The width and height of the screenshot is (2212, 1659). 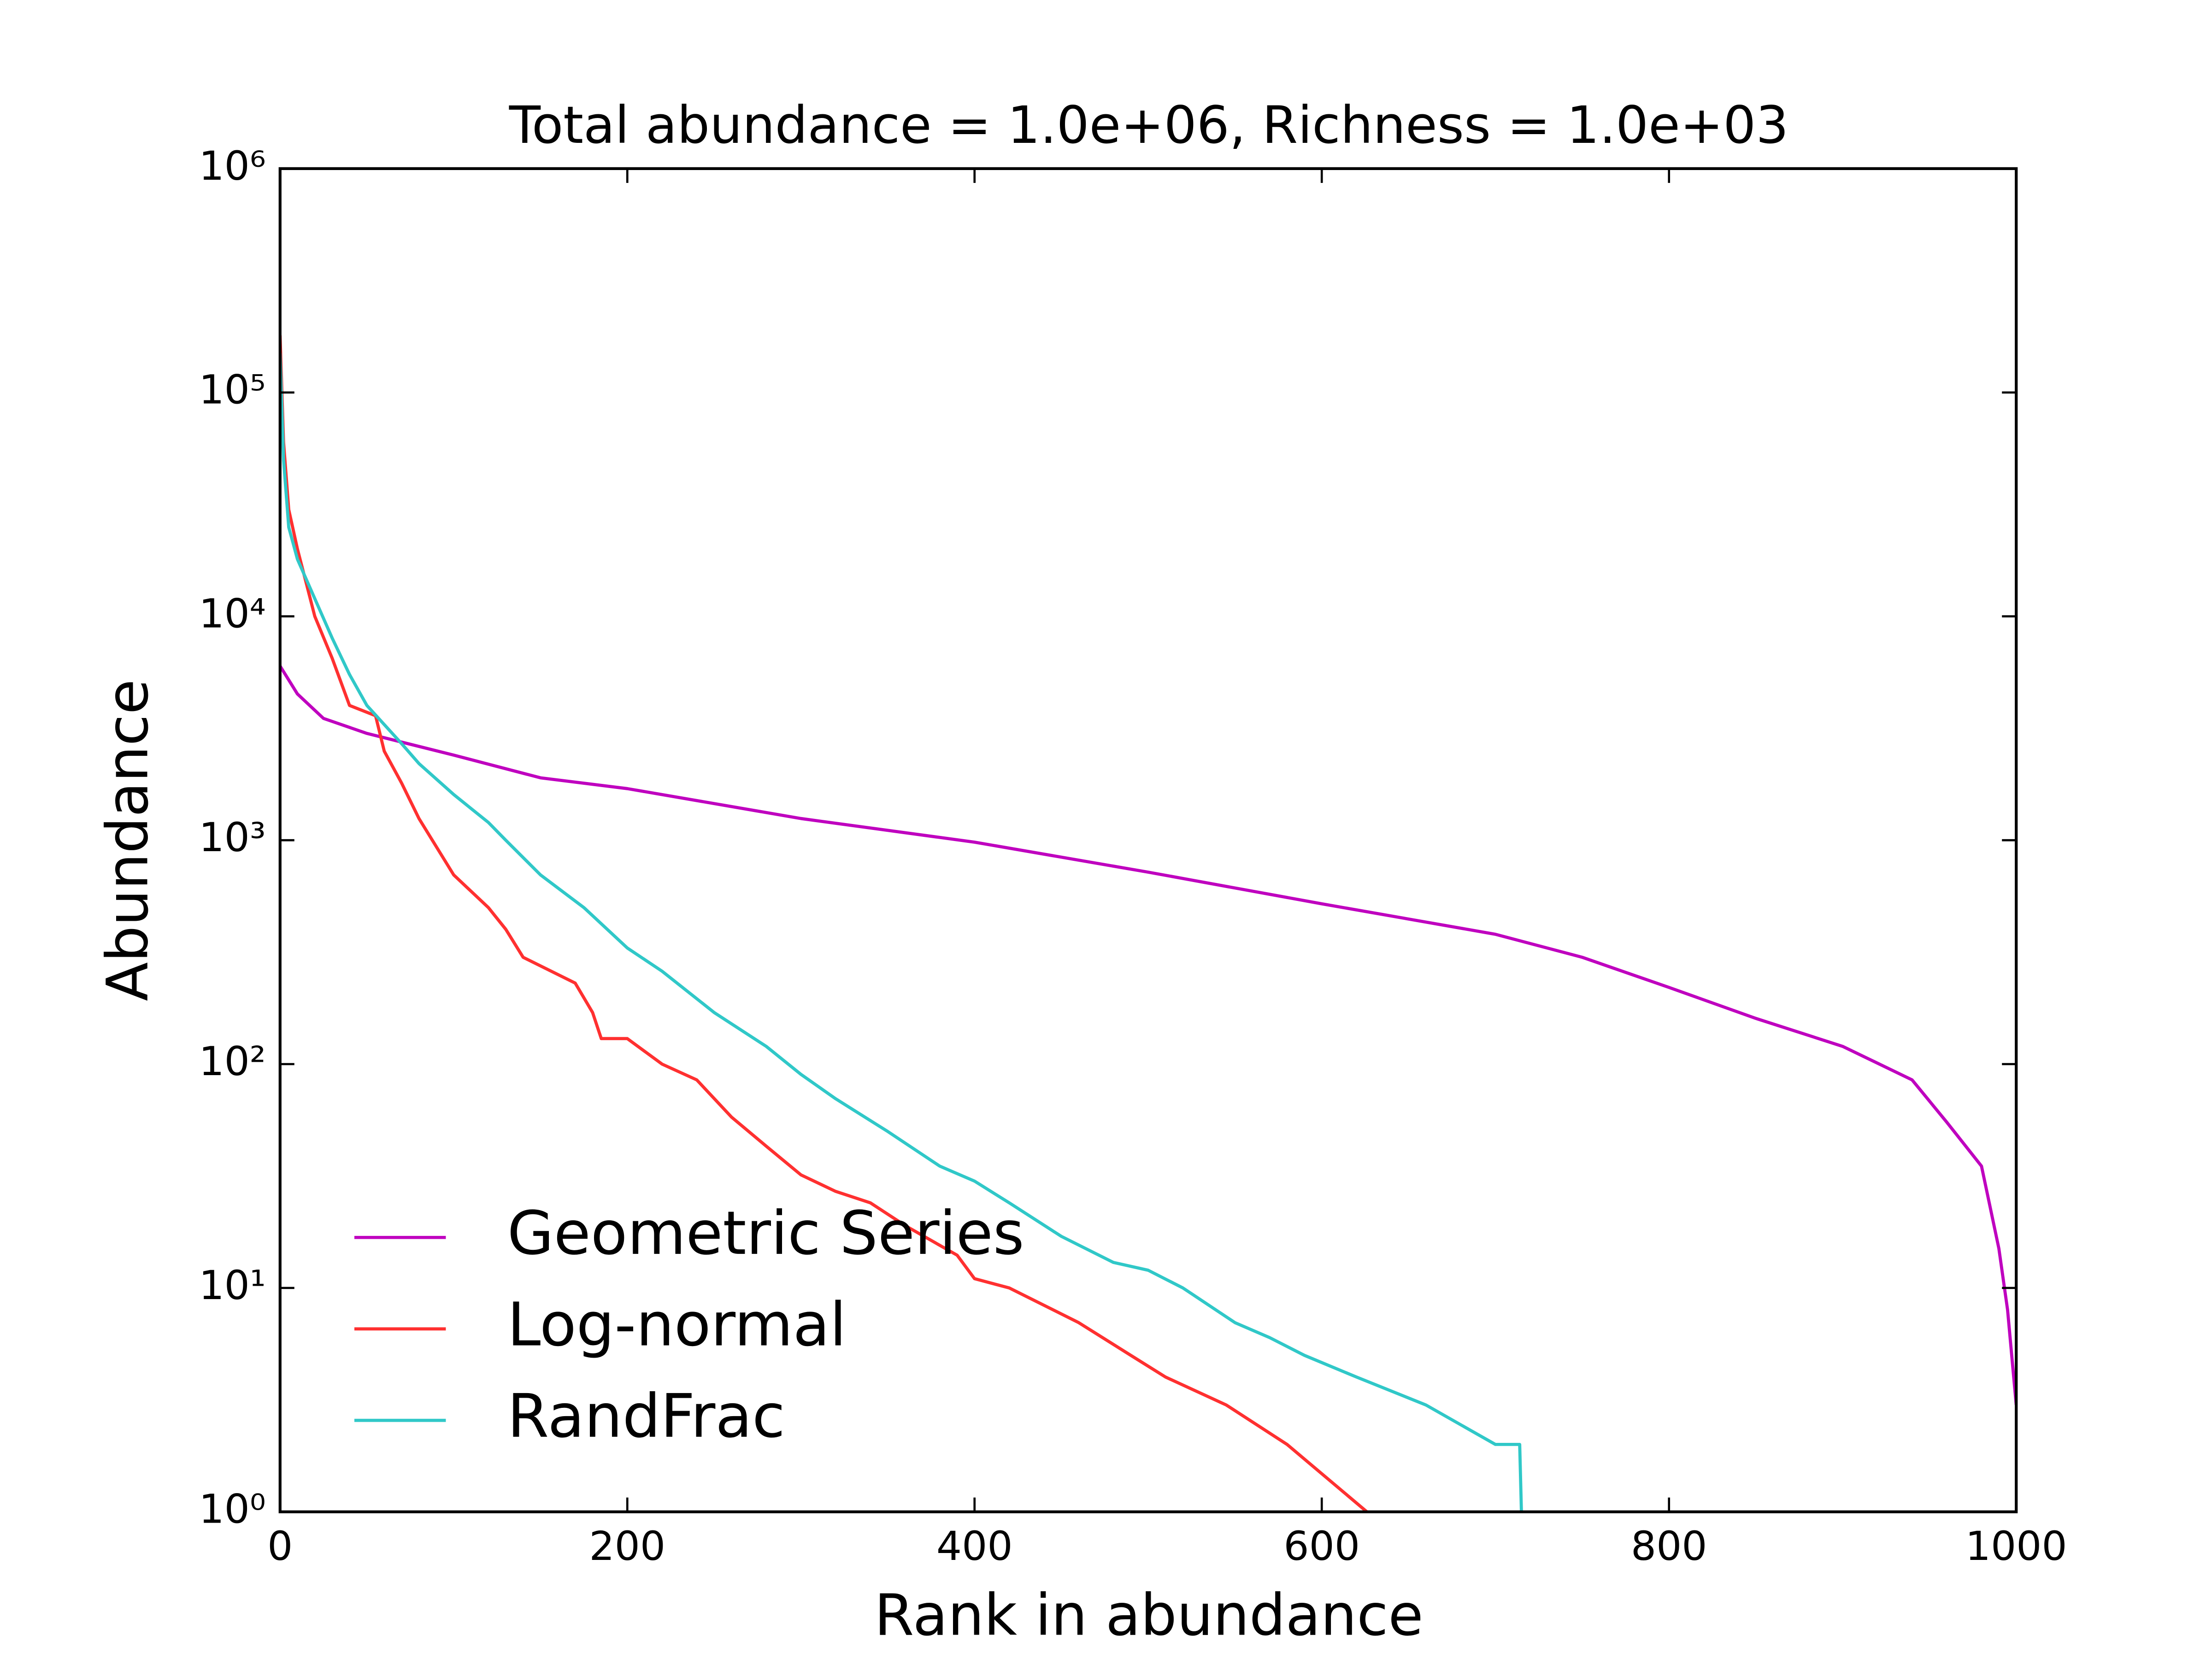 What do you see at coordinates (677, 1324) in the screenshot?
I see `legend-label: Log-normal` at bounding box center [677, 1324].